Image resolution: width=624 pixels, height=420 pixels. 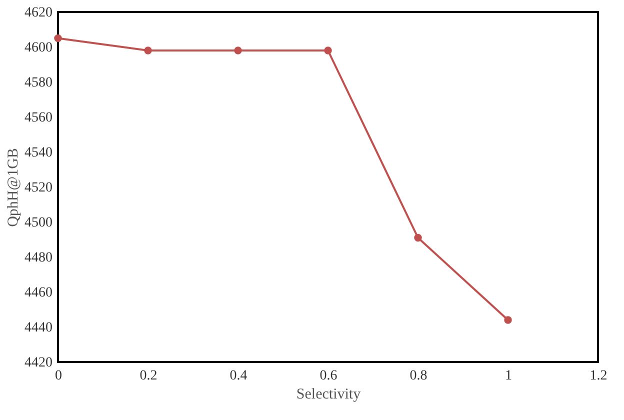 I want to click on x-tick-label: 1.2, so click(x=599, y=376).